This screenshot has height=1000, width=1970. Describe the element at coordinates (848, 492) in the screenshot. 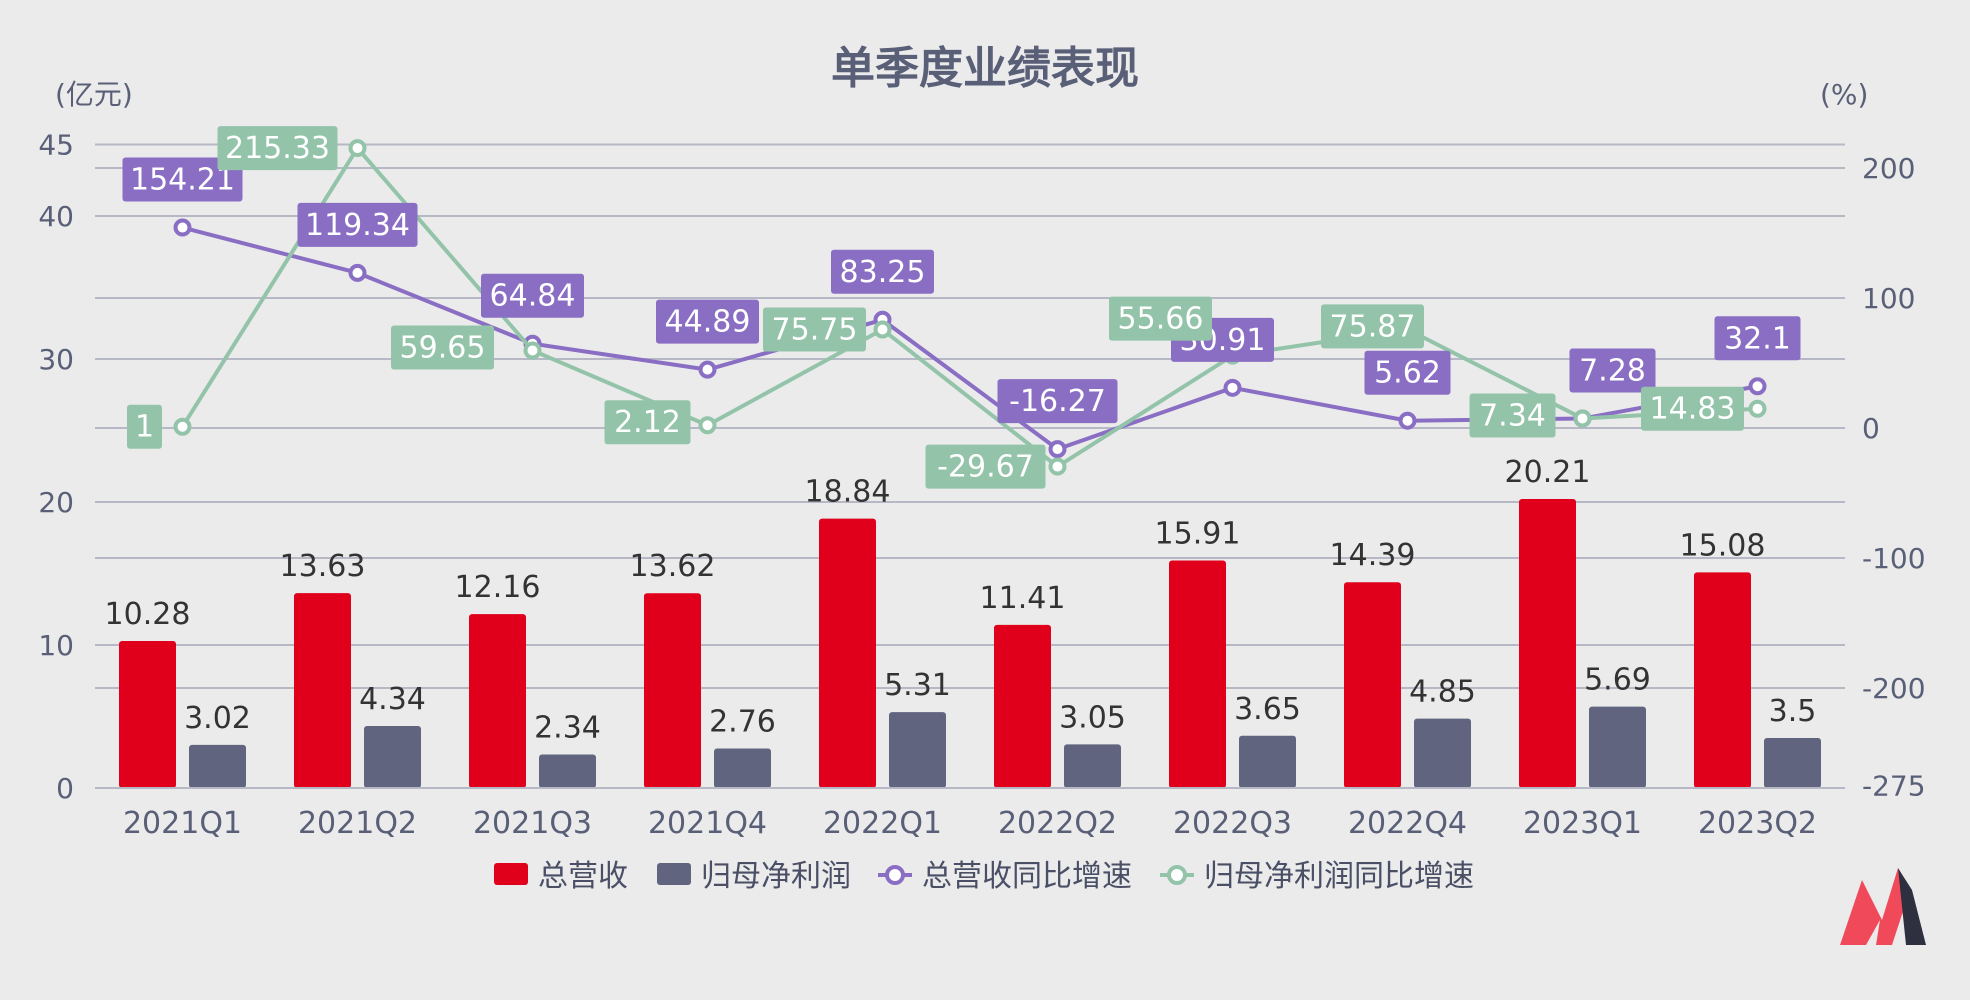

I see `revenue-bar-label: 18.84` at that location.